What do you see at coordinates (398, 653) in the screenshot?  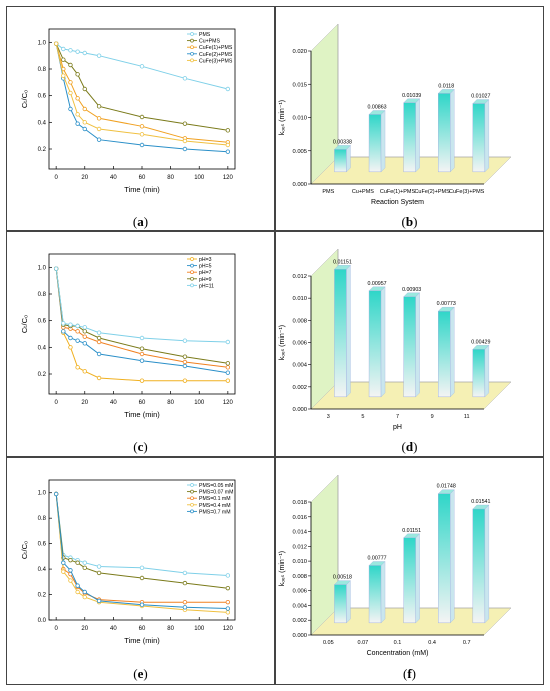 I see `x-axis-label: Concentration (mM)` at bounding box center [398, 653].